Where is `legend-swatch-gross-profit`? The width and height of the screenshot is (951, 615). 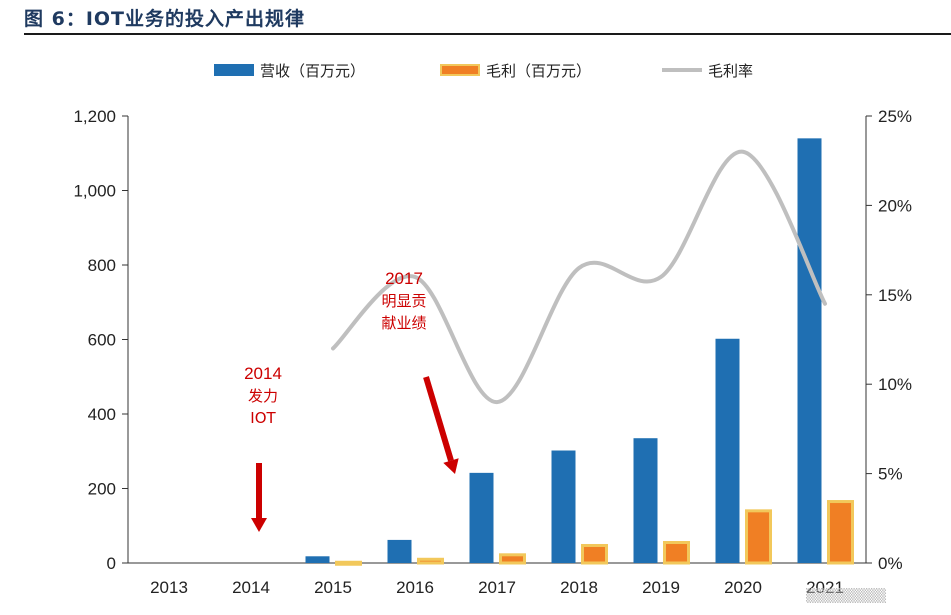
legend-swatch-gross-profit is located at coordinates (460, 70).